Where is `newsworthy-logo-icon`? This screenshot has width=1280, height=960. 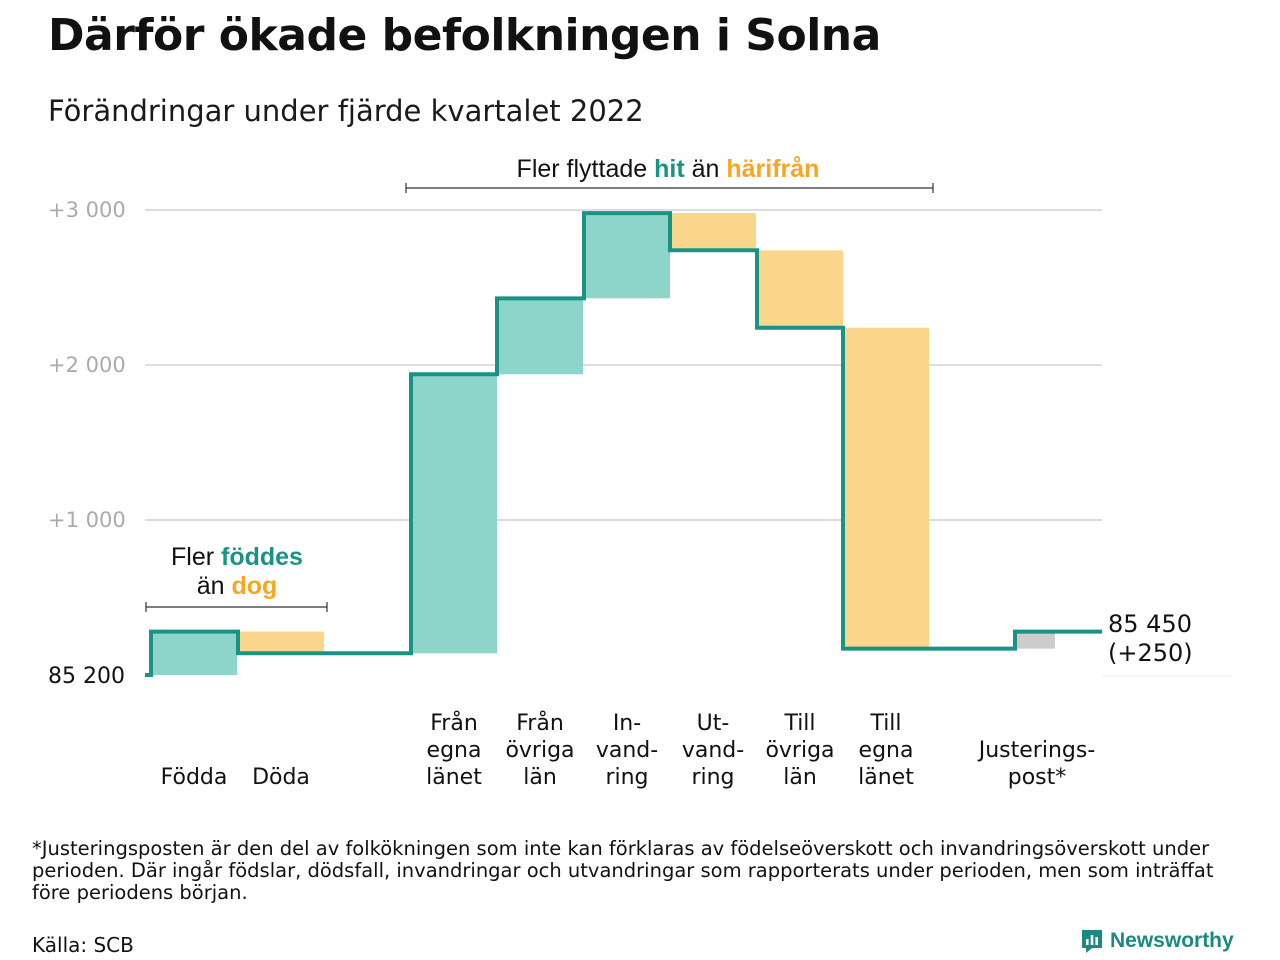
newsworthy-logo-icon is located at coordinates (1092, 941).